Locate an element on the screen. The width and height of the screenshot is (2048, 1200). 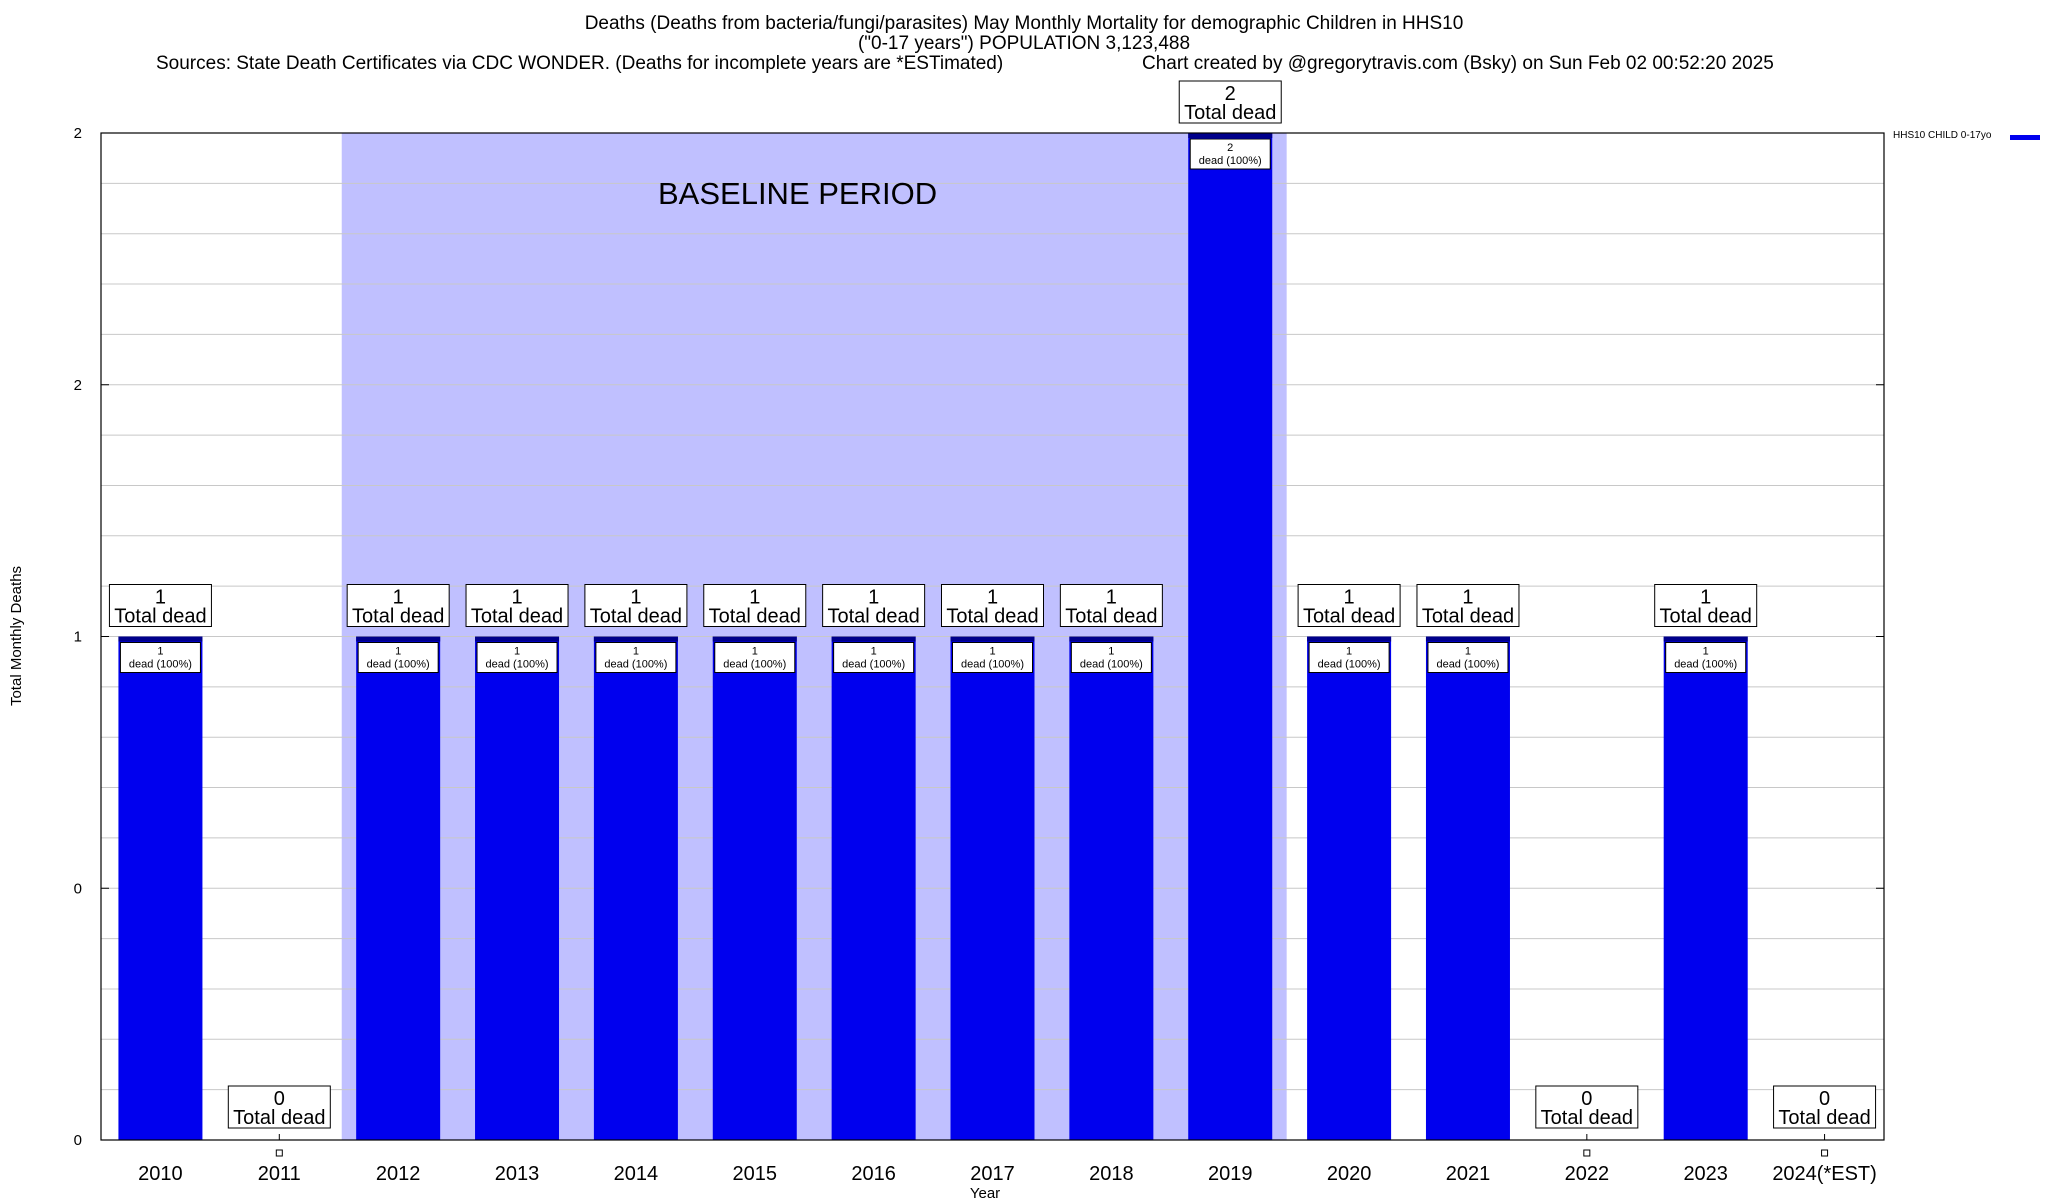
x-axis-title: Year is located at coordinates (985, 1192).